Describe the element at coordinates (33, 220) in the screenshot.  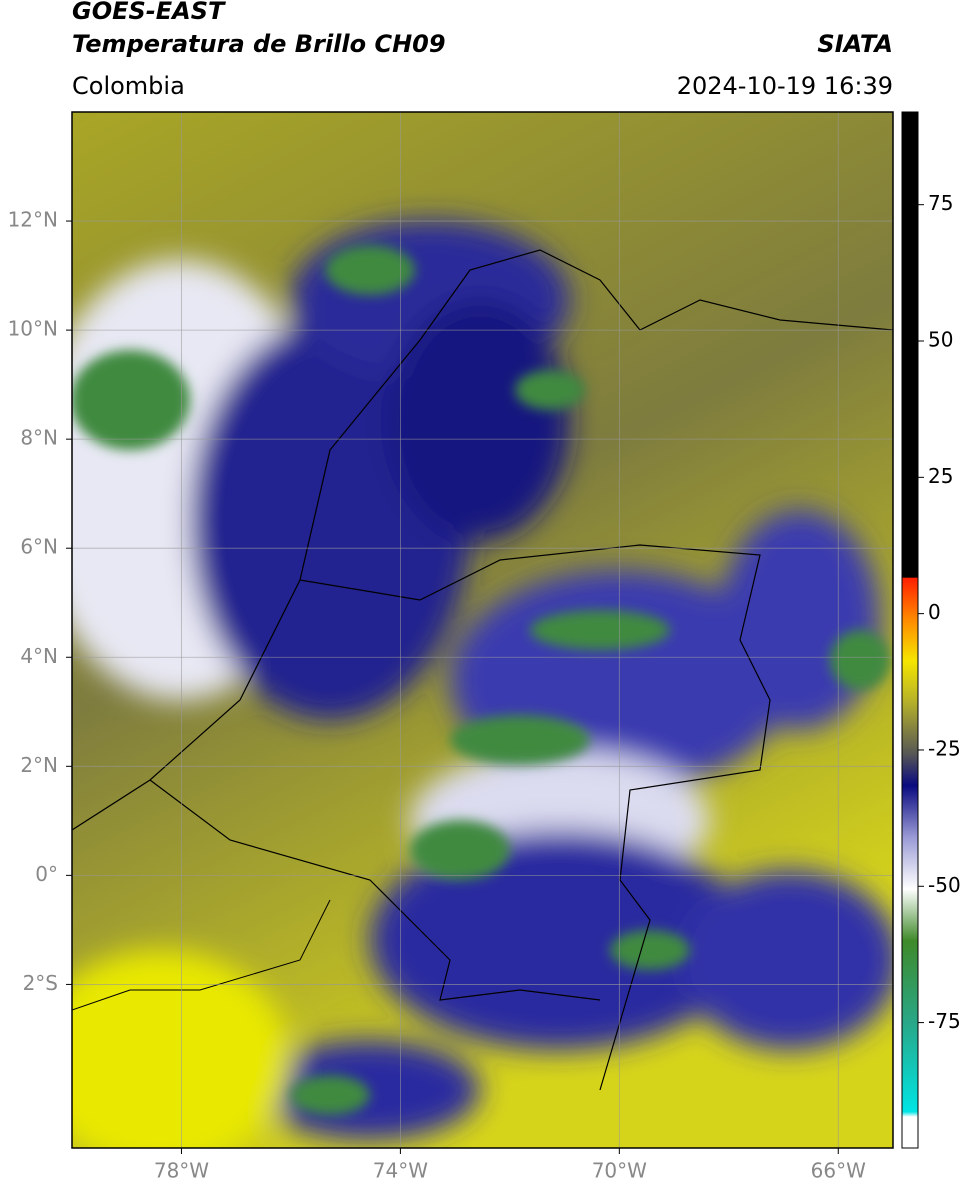
I see `y-tick-label: 12°N` at that location.